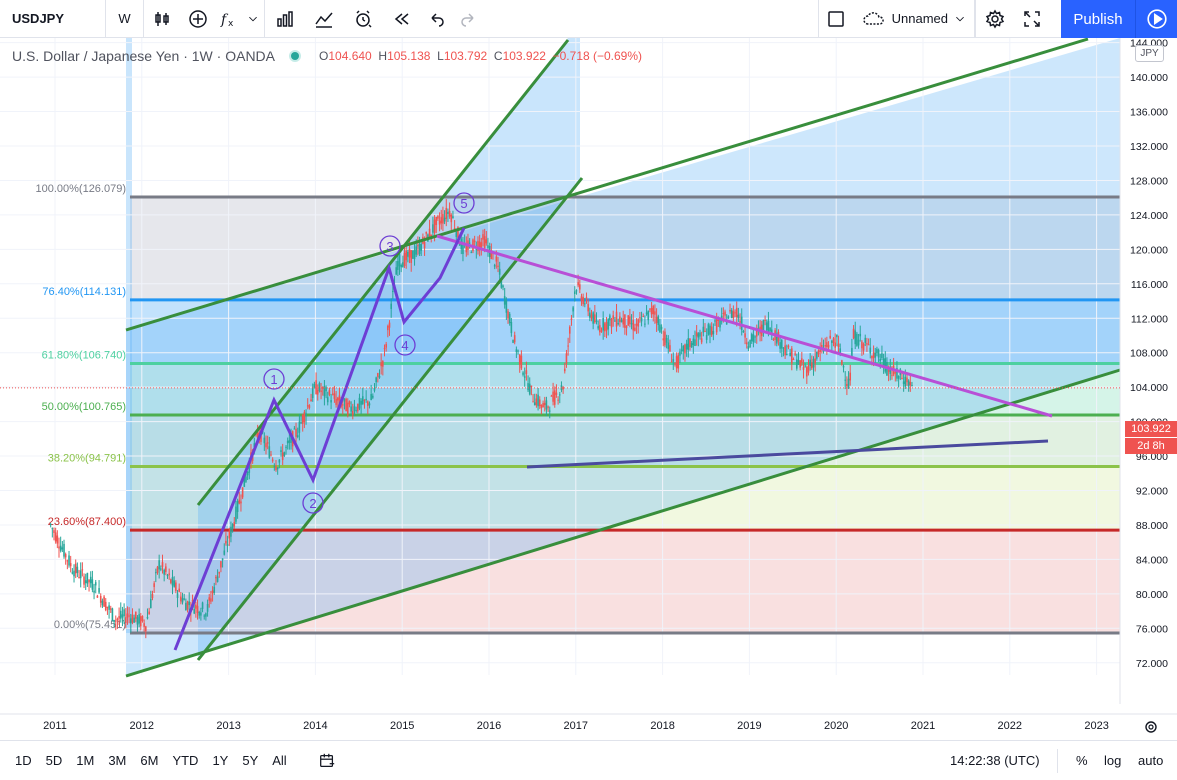 The height and width of the screenshot is (780, 1177). I want to click on layout-name-button: Unnamed, so click(914, 19).